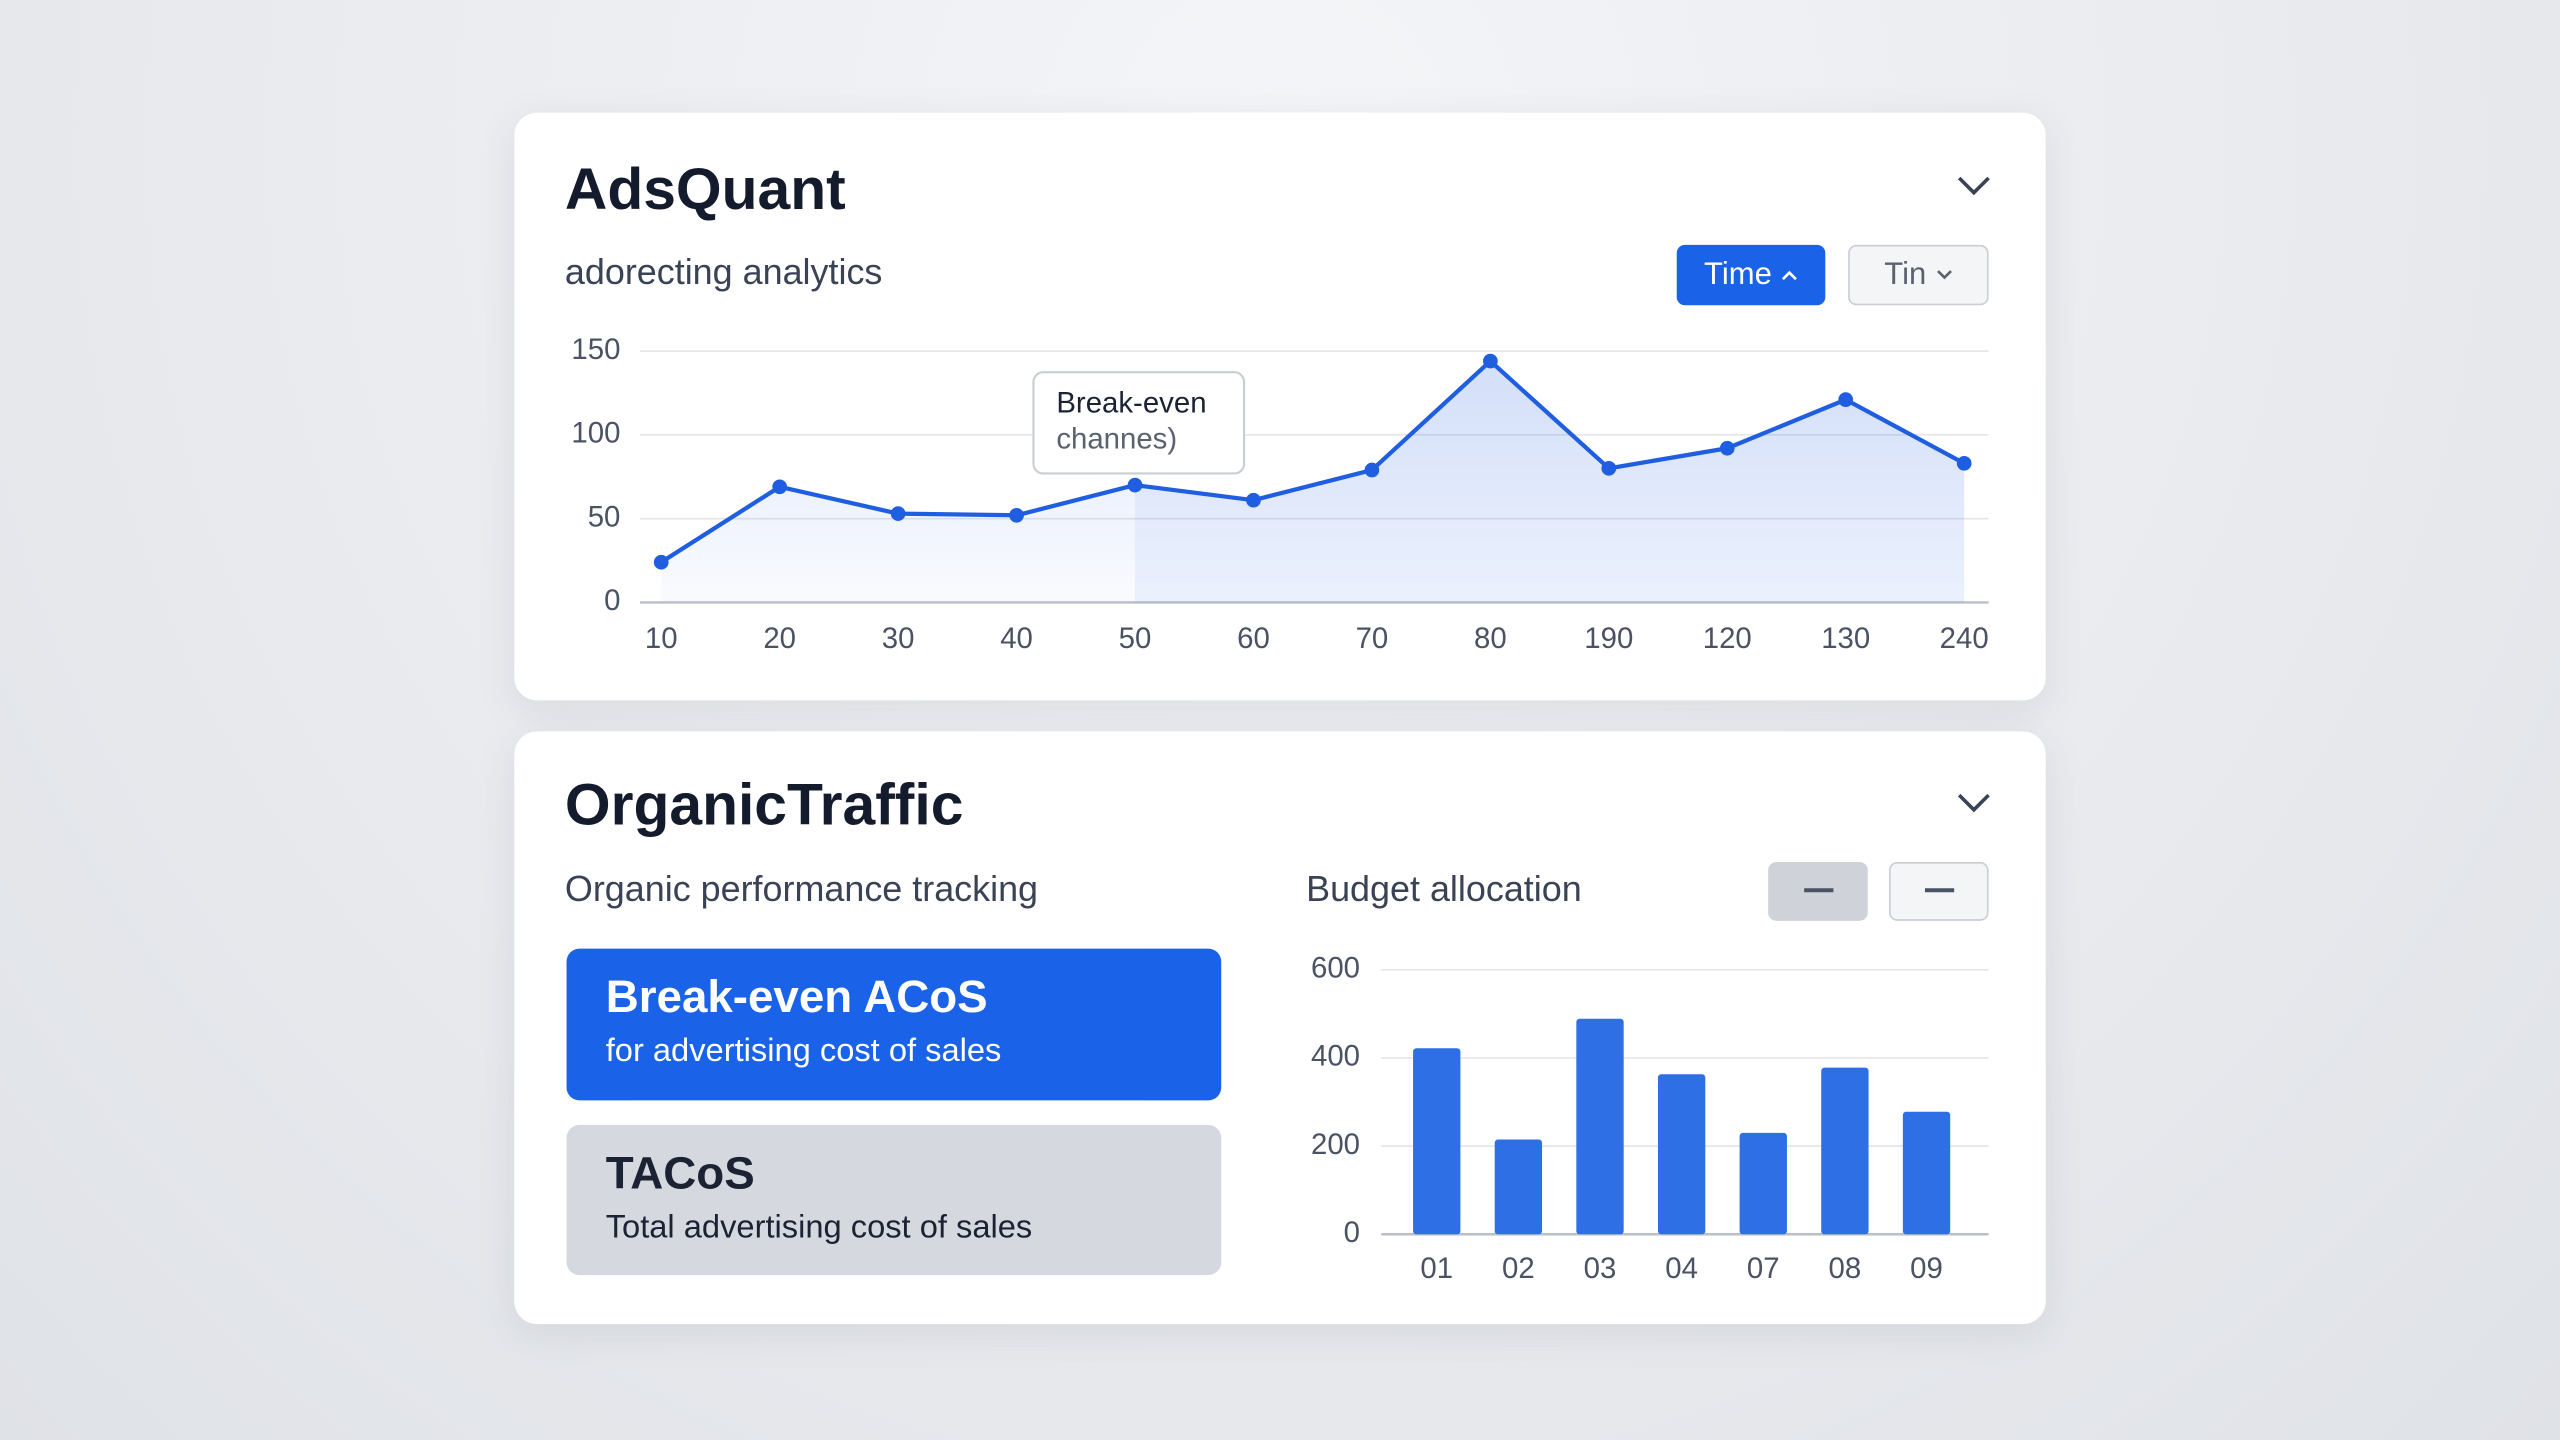 This screenshot has width=2560, height=1440. What do you see at coordinates (723, 272) in the screenshot?
I see `card-subtitle: adorecting analytics` at bounding box center [723, 272].